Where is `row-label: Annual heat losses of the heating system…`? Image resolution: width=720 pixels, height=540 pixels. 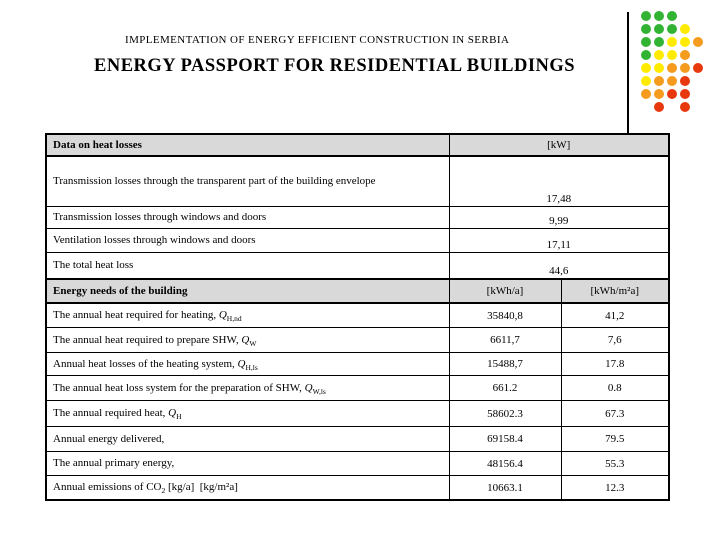
row-label: Annual heat losses of the heating system… is located at coordinates (247, 363).